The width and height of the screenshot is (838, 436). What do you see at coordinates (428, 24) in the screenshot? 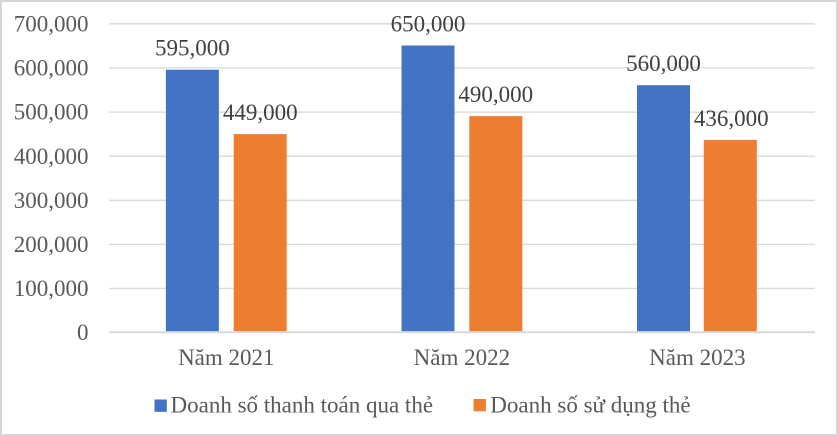
I see `svg-text: 650,000` at bounding box center [428, 24].